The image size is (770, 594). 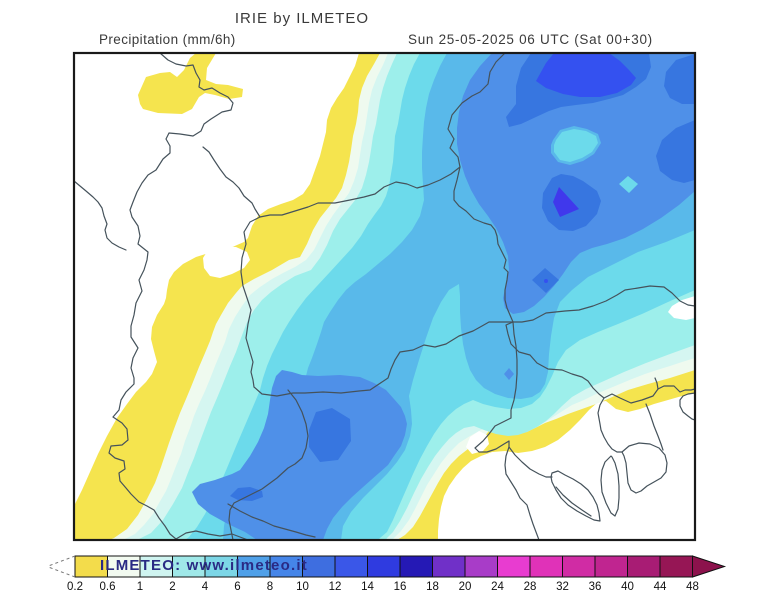 I want to click on svg-text: 10, so click(x=302, y=587).